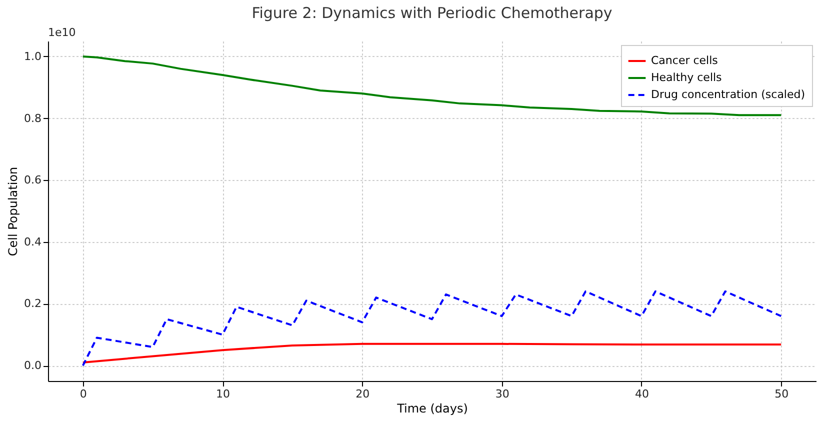 The width and height of the screenshot is (831, 426). What do you see at coordinates (33, 56) in the screenshot?
I see `y-tick-label: 1.0` at bounding box center [33, 56].